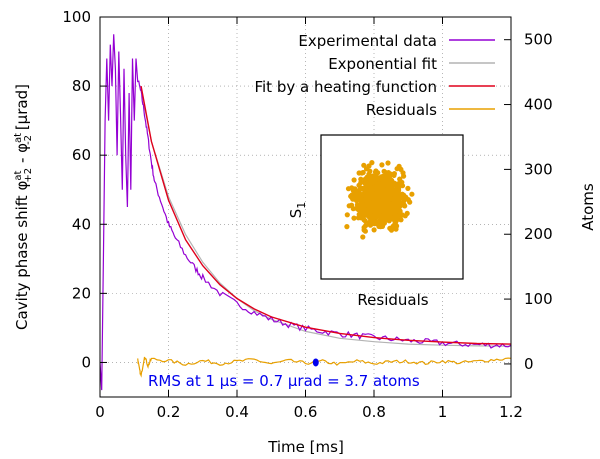 This screenshot has height=459, width=600. I want to click on y-tick-label: 0, so click(86, 362).